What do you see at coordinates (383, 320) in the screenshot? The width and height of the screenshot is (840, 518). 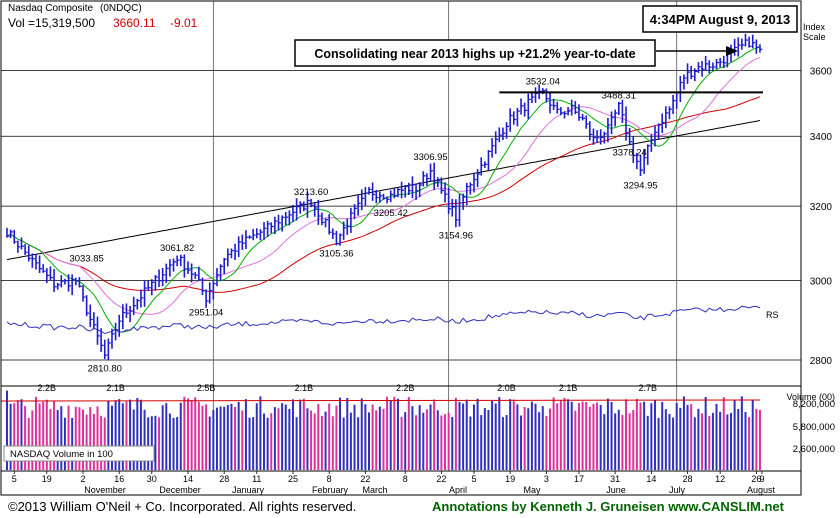 I see `rs-line` at bounding box center [383, 320].